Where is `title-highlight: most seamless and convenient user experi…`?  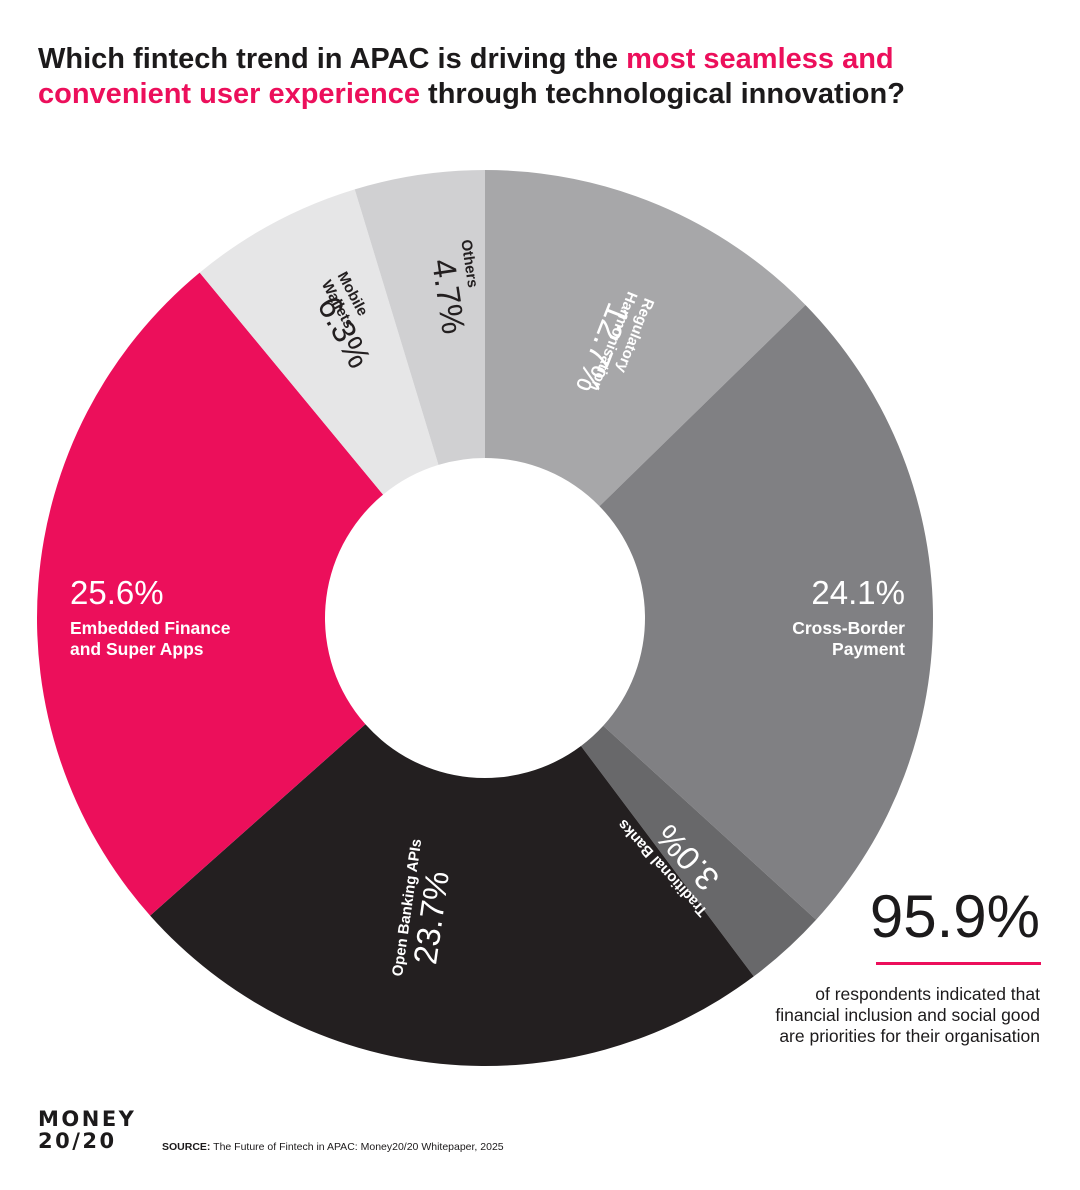 title-highlight: most seamless and convenient user experi… is located at coordinates (466, 76).